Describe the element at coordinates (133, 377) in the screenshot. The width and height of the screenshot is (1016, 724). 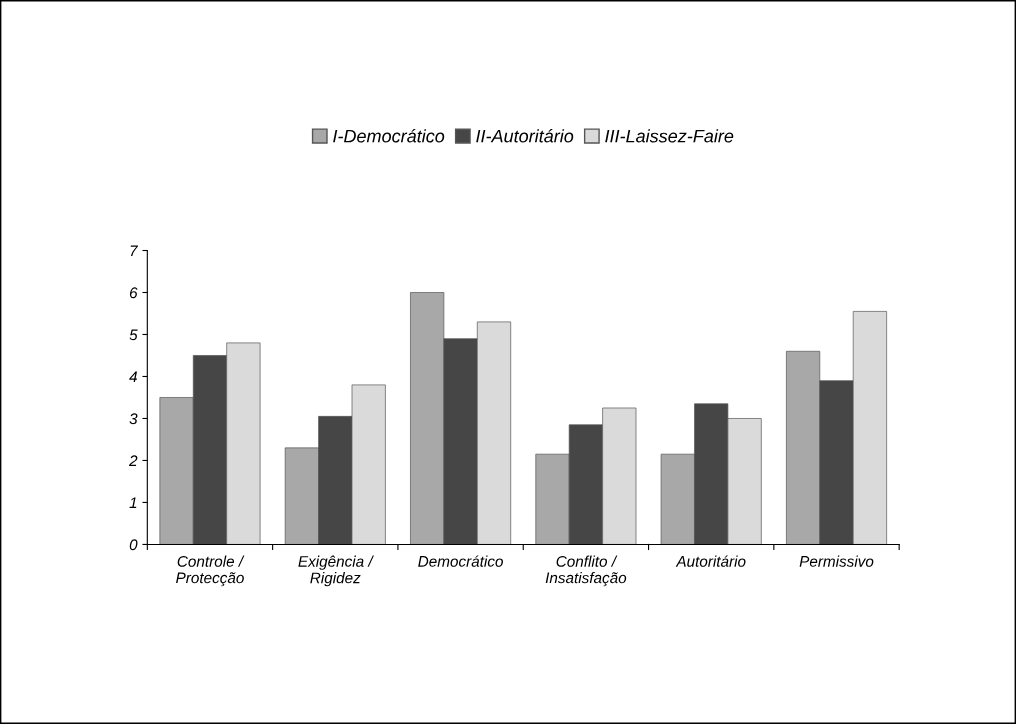
I see `y-tick-label: 4` at that location.